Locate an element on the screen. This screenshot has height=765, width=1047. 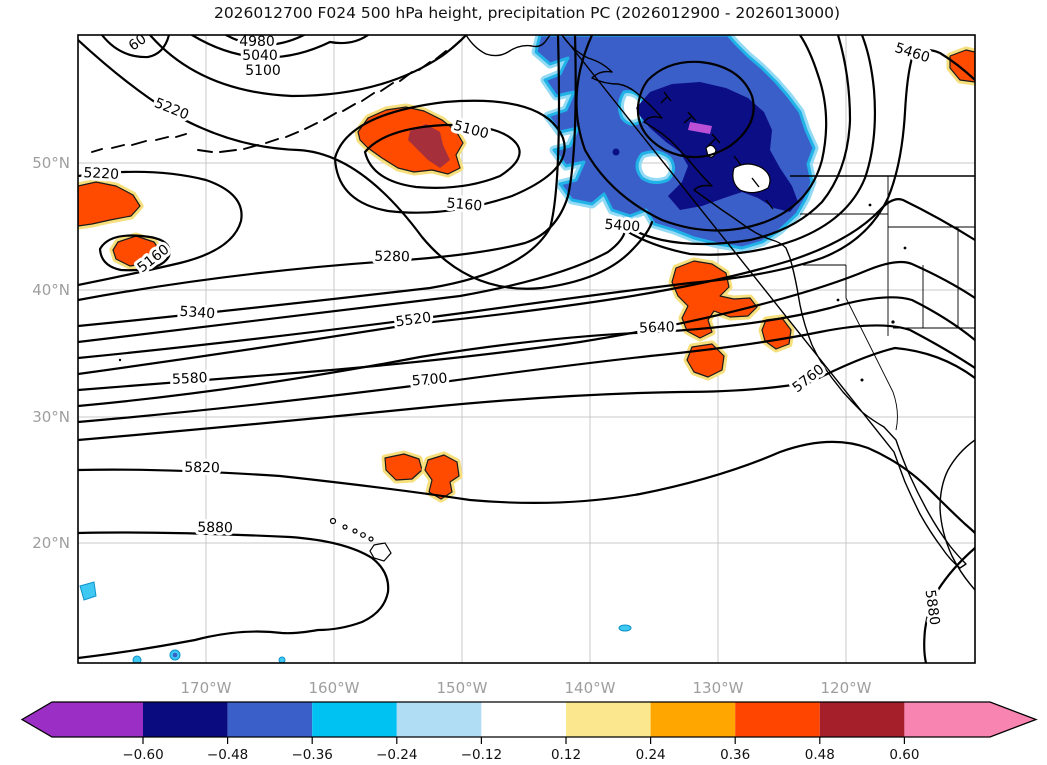
y-axis-labels: 50°N 40°N 30°N 20°N is located at coordinates (51, 353).